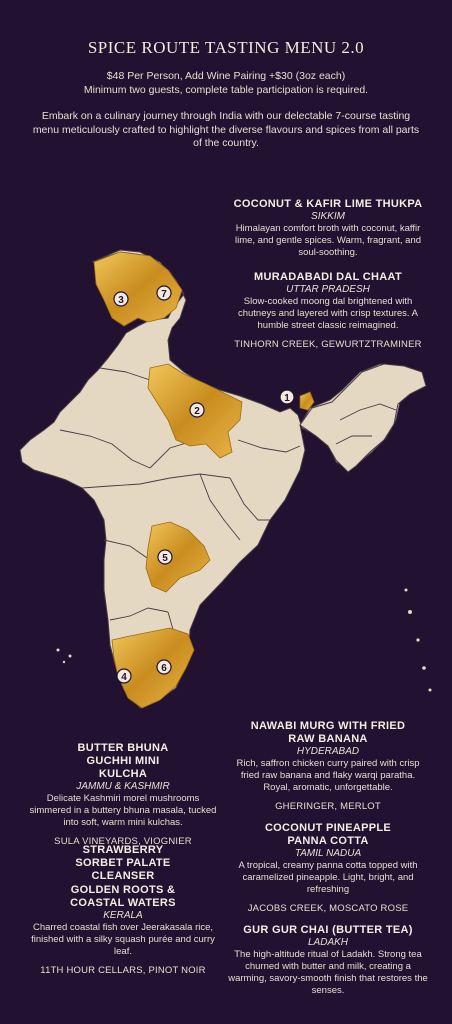 The width and height of the screenshot is (452, 1024). What do you see at coordinates (328, 908) in the screenshot?
I see `wine-pairing: JACOBS CREEK, MOSCATO ROSE` at bounding box center [328, 908].